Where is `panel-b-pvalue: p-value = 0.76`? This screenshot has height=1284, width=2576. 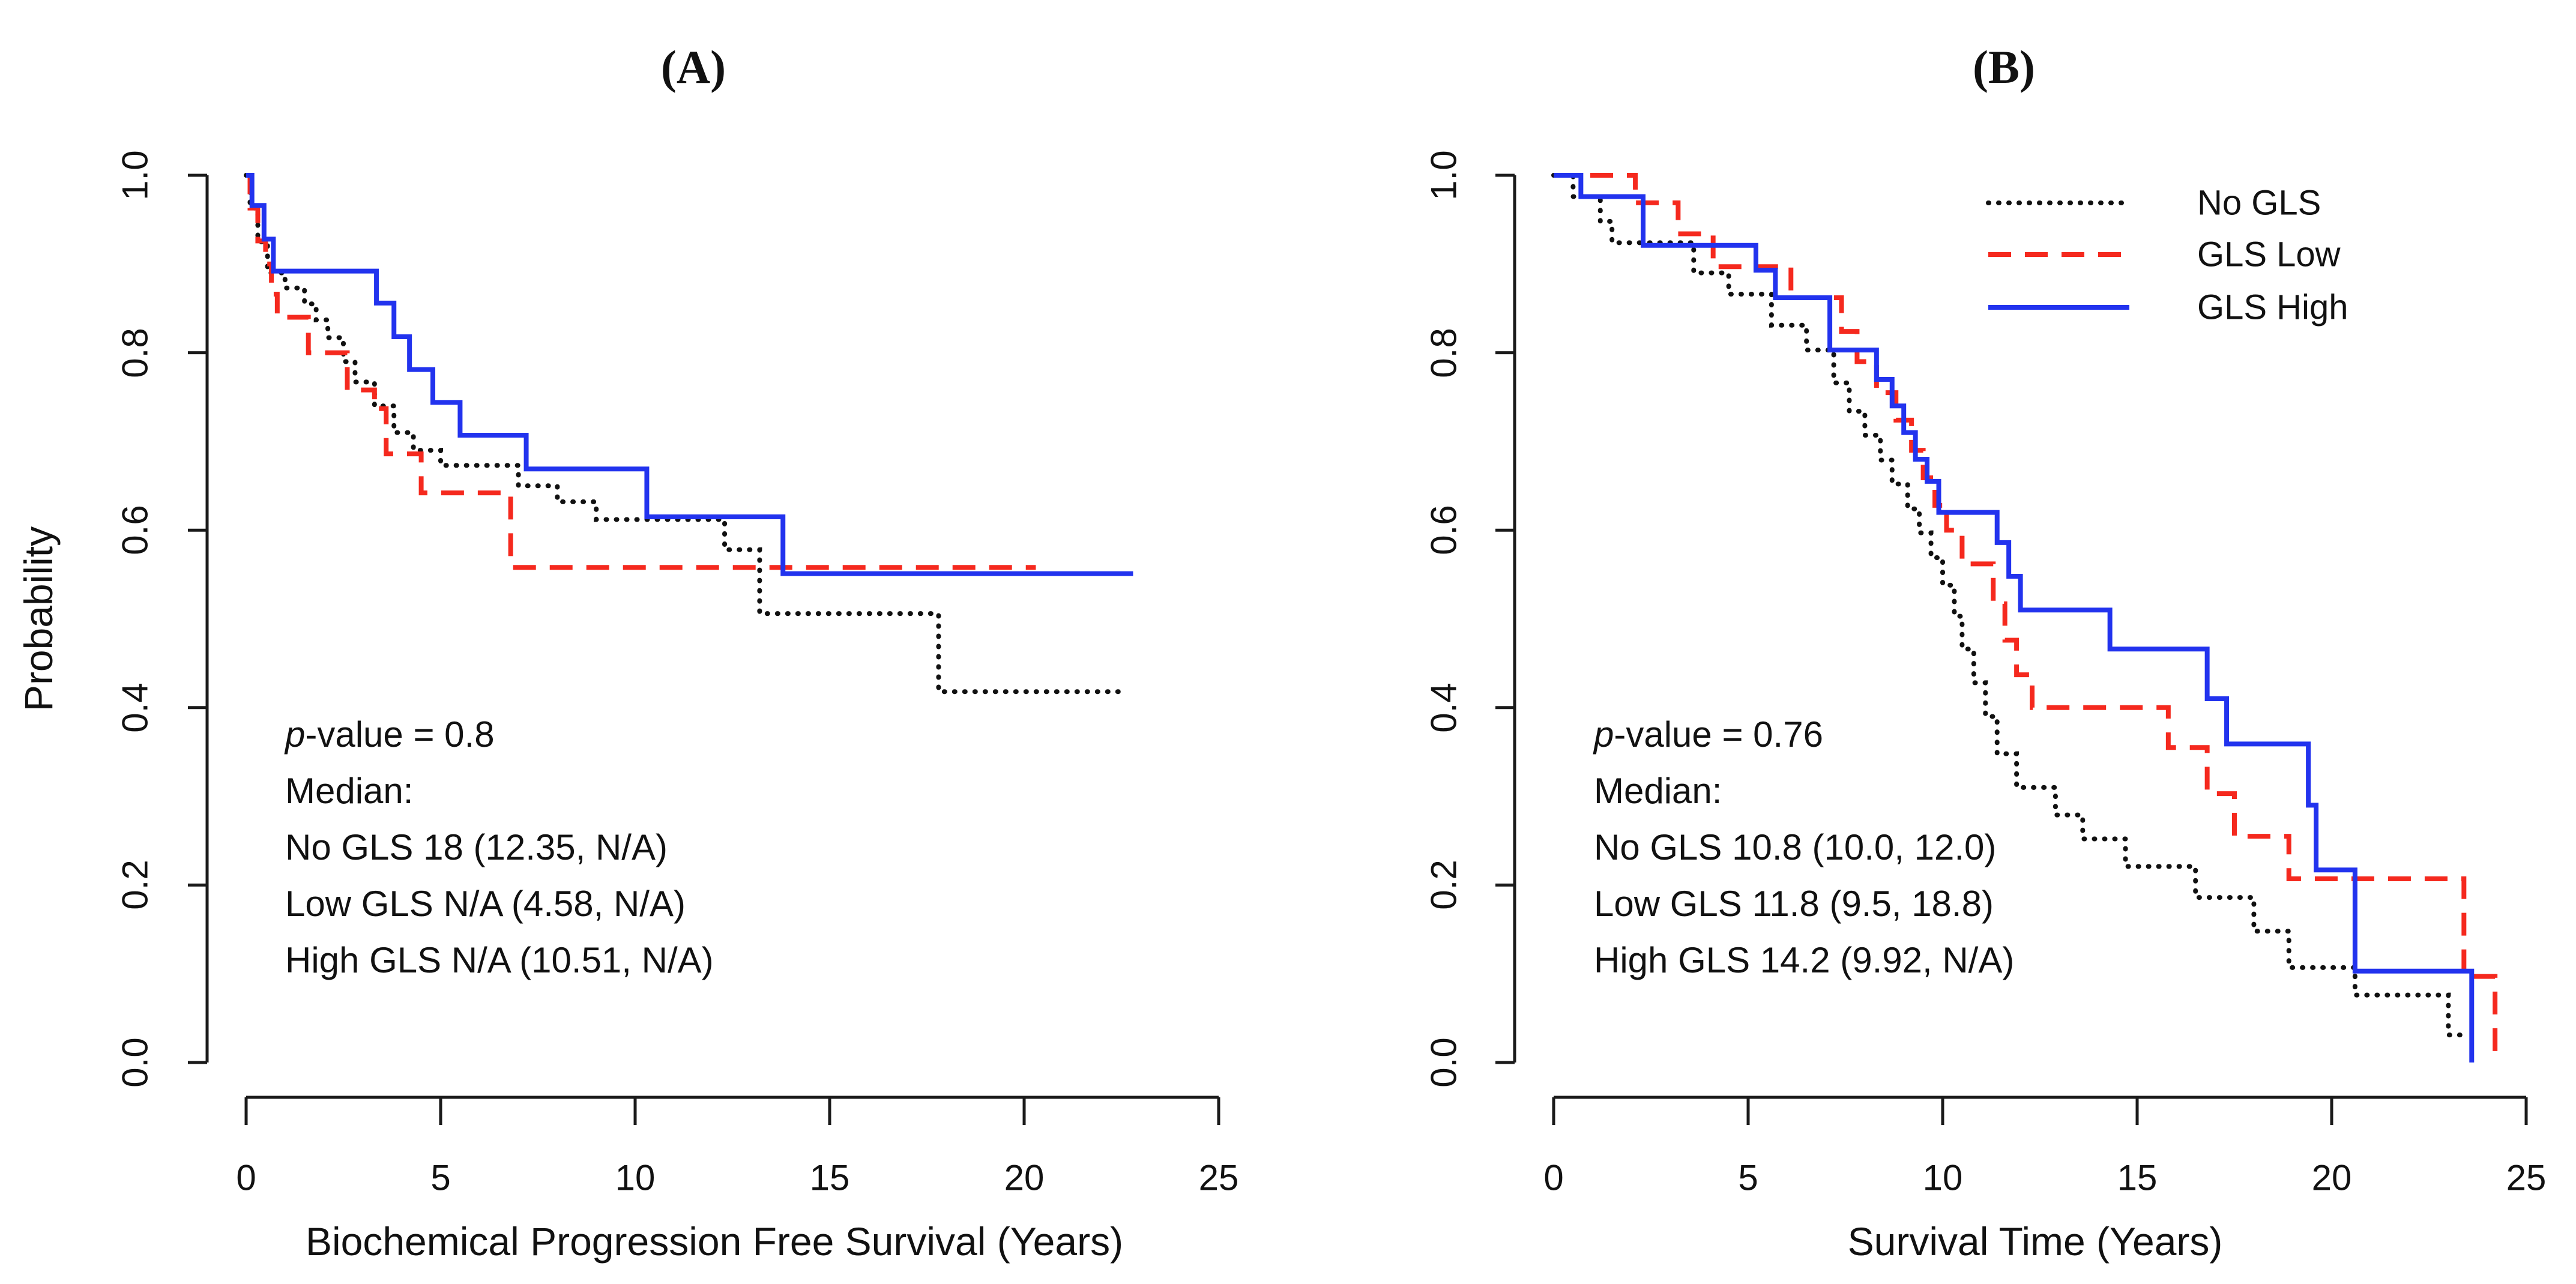
panel-b-pvalue: p-value = 0.76 is located at coordinates (1804, 735).